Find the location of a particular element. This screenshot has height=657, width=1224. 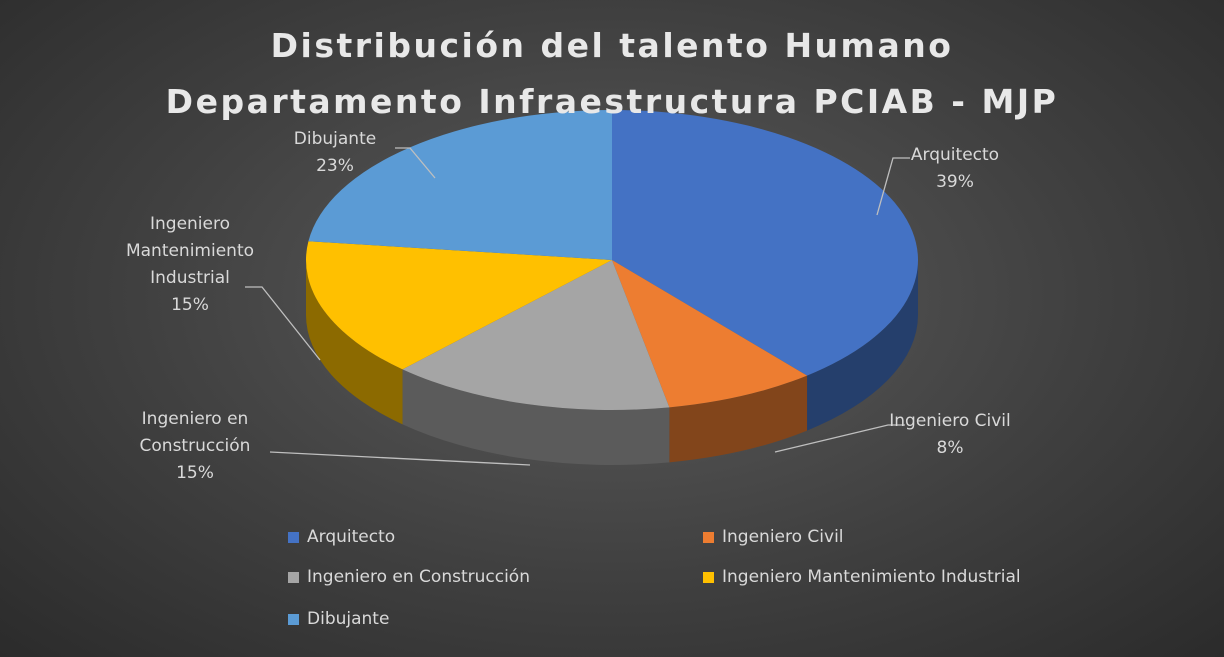

legend-item: Ingeniero Mantenimiento Industrial is located at coordinates (862, 577).